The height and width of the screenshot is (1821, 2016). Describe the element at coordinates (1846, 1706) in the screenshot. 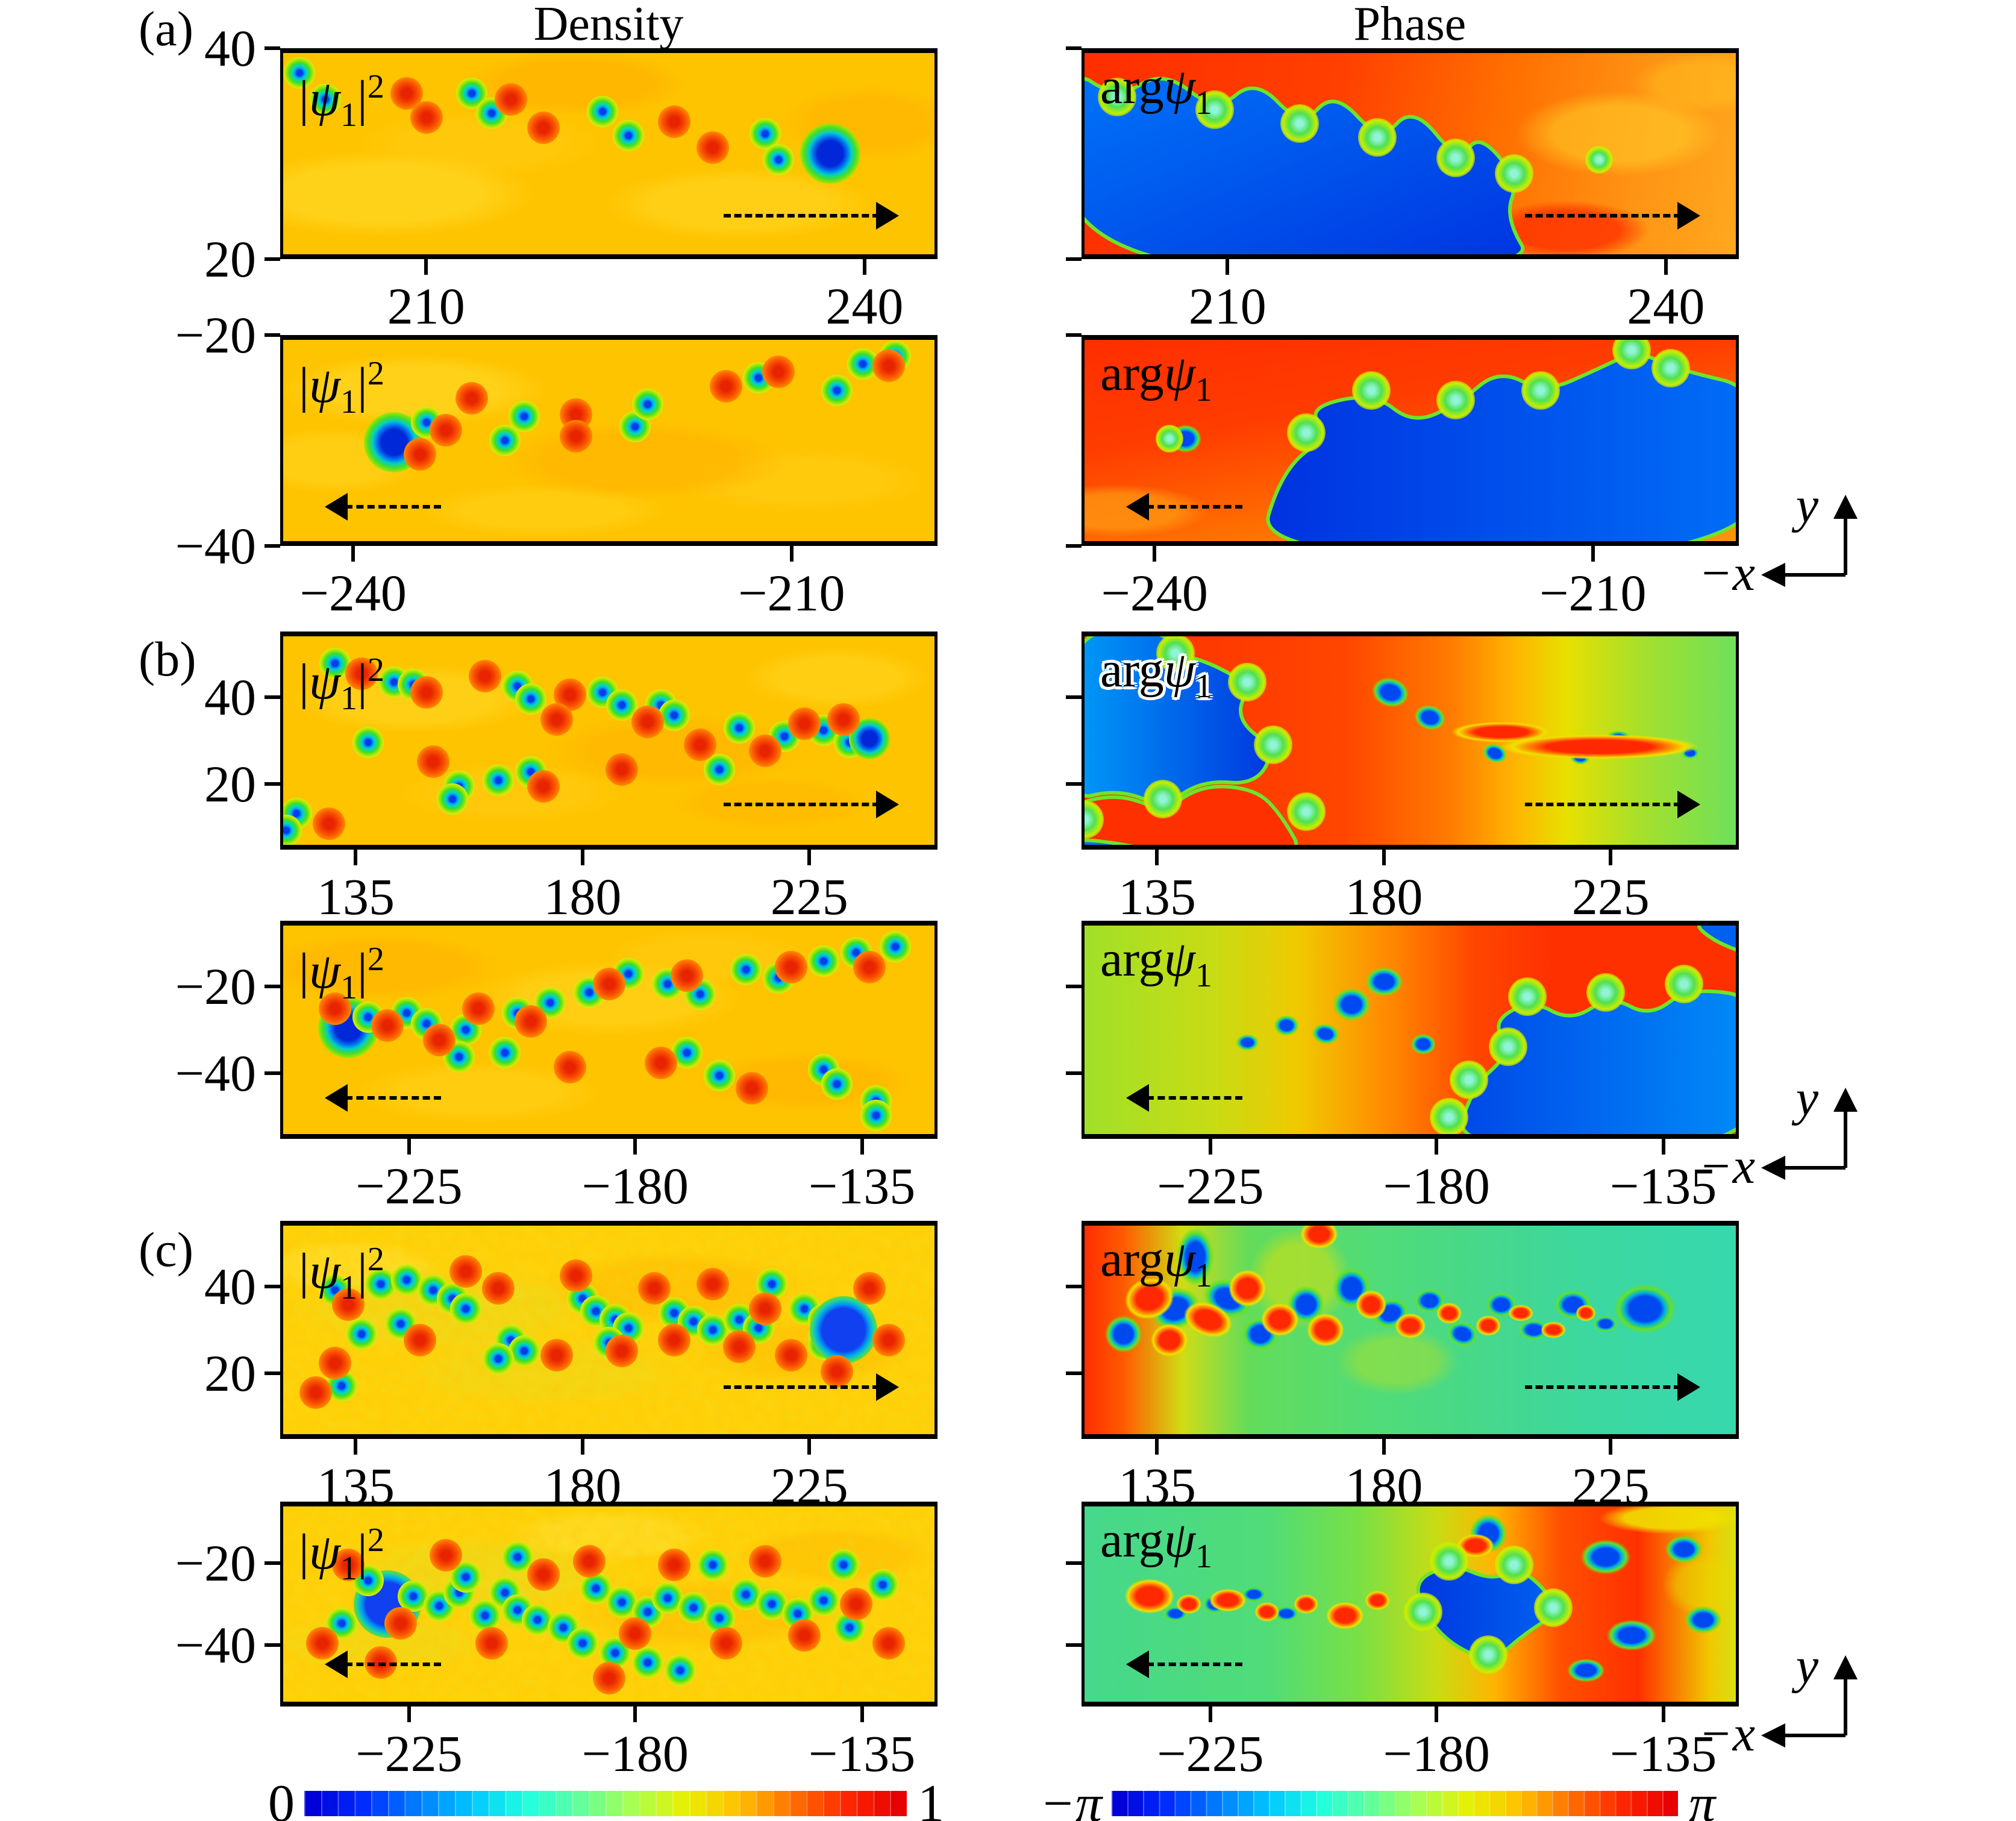

I see `axis-indicator-y-line` at that location.